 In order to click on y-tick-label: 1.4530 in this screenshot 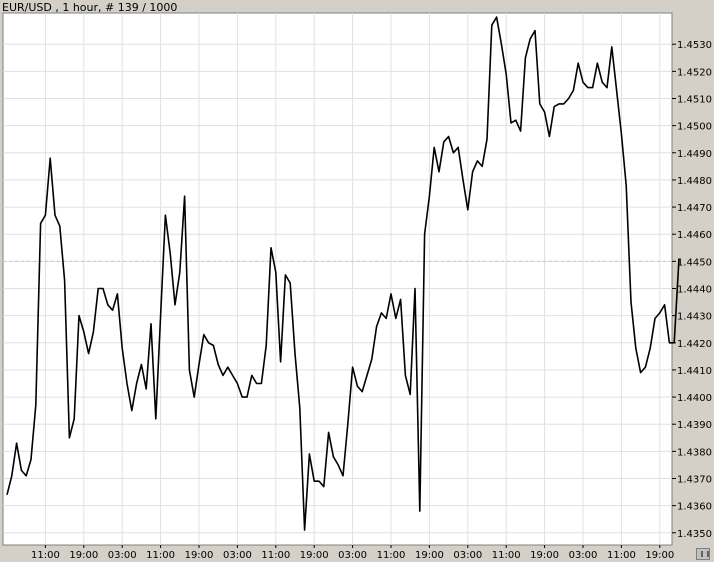, I will do `click(694, 45)`.